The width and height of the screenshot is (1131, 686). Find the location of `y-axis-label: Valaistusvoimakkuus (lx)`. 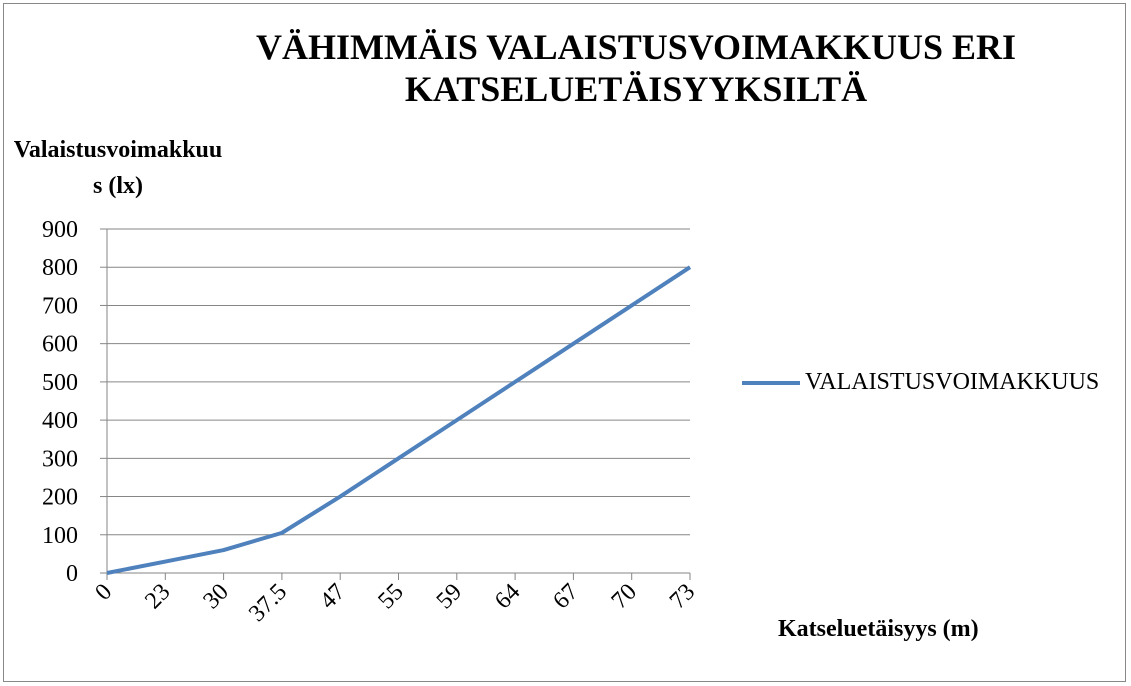

y-axis-label: Valaistusvoimakkuus (lx) is located at coordinates (118, 168).